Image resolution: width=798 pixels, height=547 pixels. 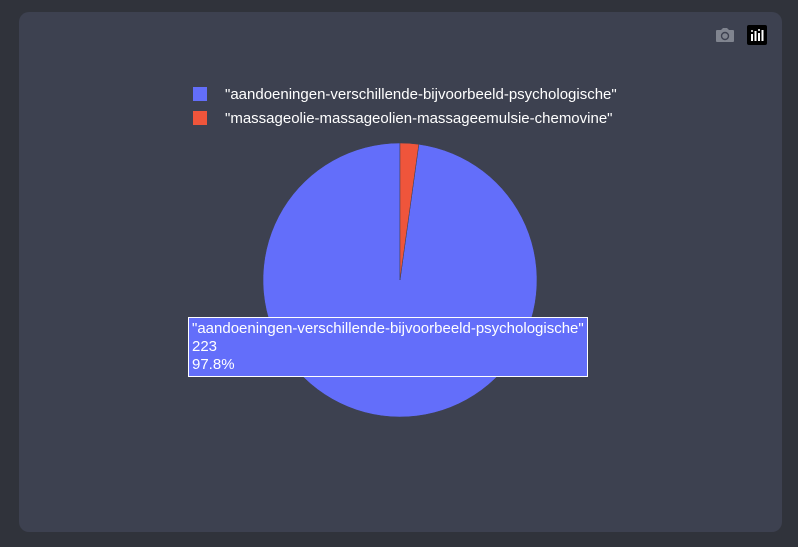 I want to click on download-png-button, so click(x=725, y=35).